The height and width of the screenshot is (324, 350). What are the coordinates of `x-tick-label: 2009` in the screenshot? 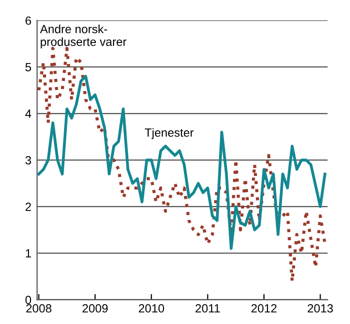 It's located at (95, 308).